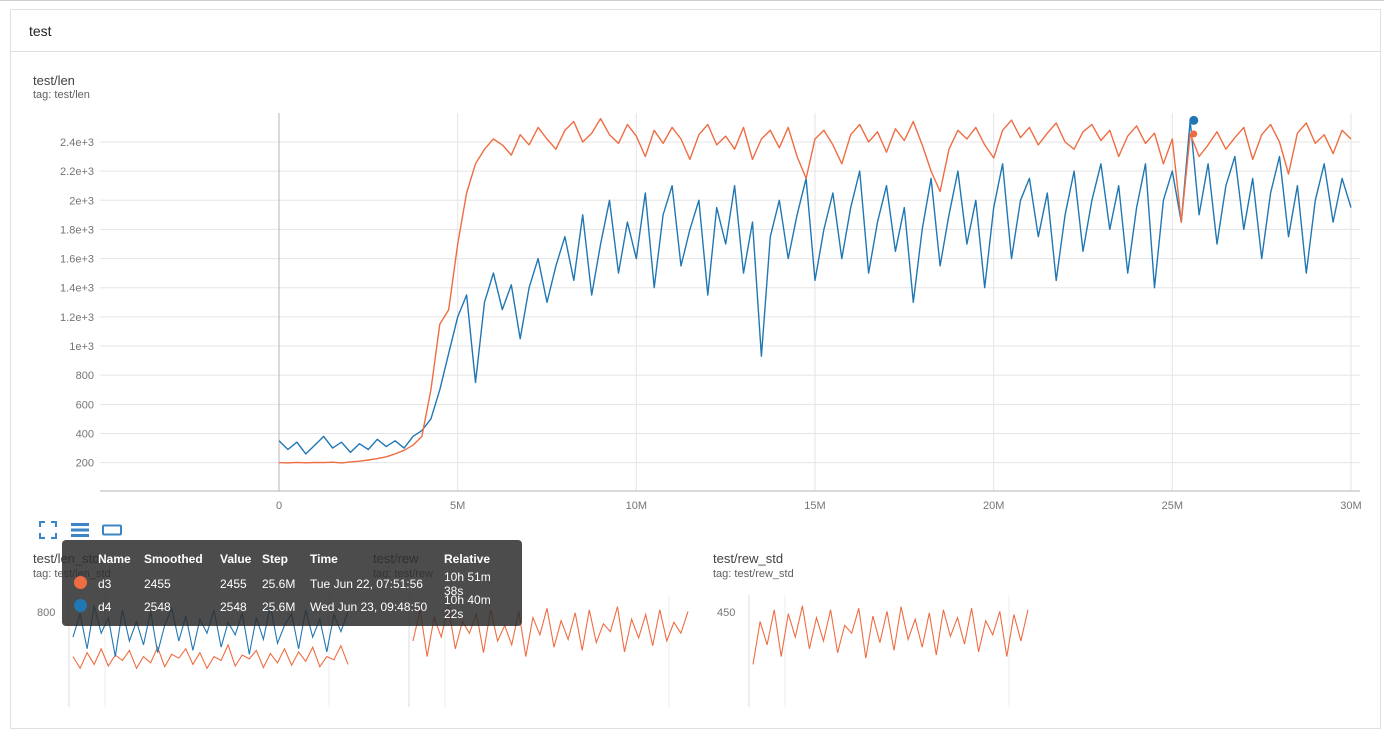 The image size is (1384, 729). I want to click on y-tick-label: 200, so click(85, 464).